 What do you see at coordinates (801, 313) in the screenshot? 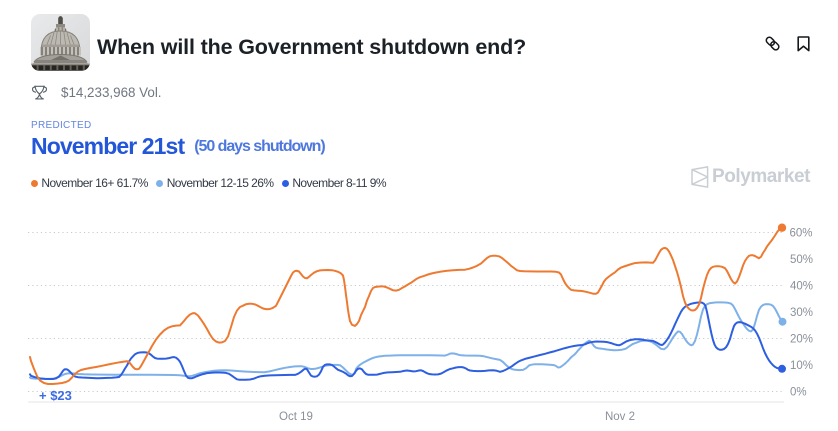
I see `svg-text: 30%` at bounding box center [801, 313].